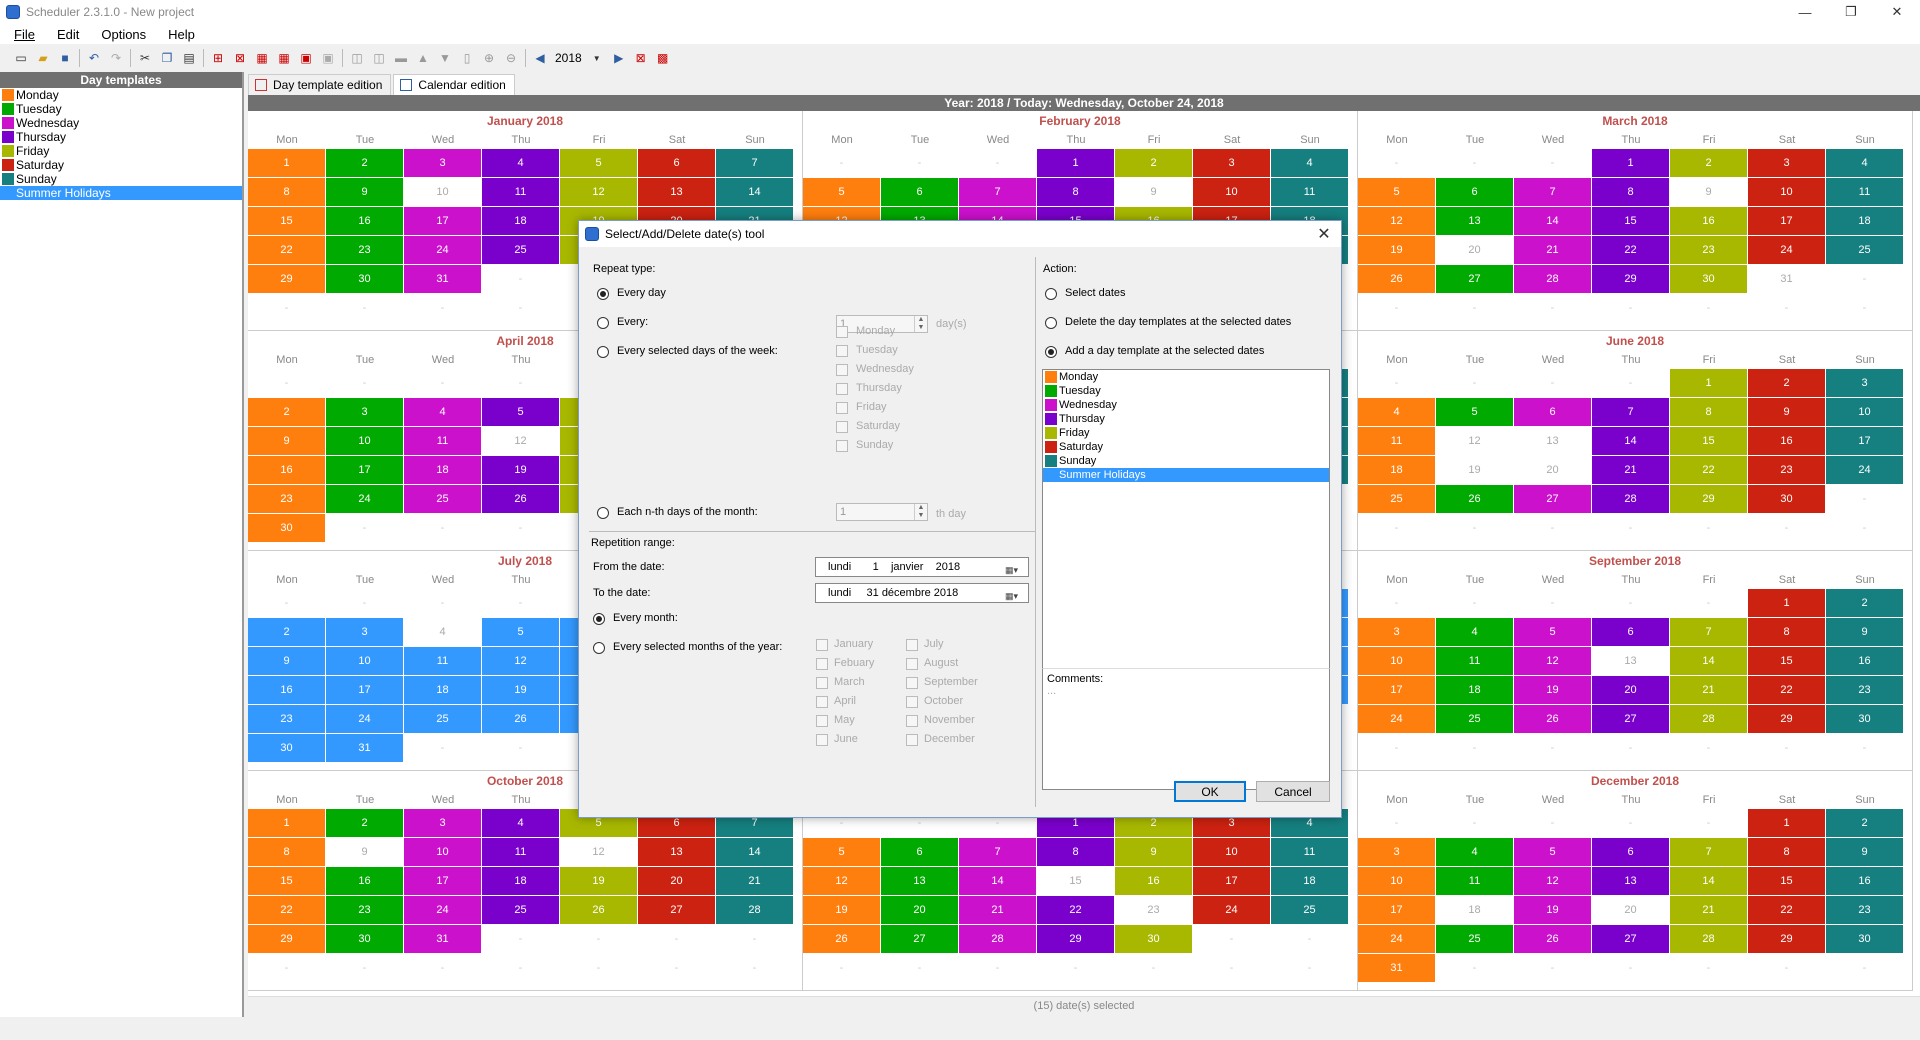 Image resolution: width=1920 pixels, height=1040 pixels. What do you see at coordinates (94, 58) in the screenshot?
I see `undo-icon: ↶` at bounding box center [94, 58].